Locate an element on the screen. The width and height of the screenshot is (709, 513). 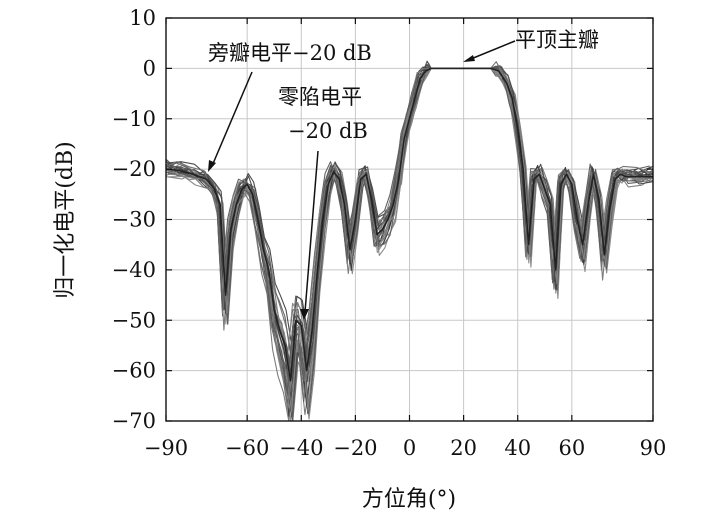
x-tick-label: −90 is located at coordinates (166, 448).